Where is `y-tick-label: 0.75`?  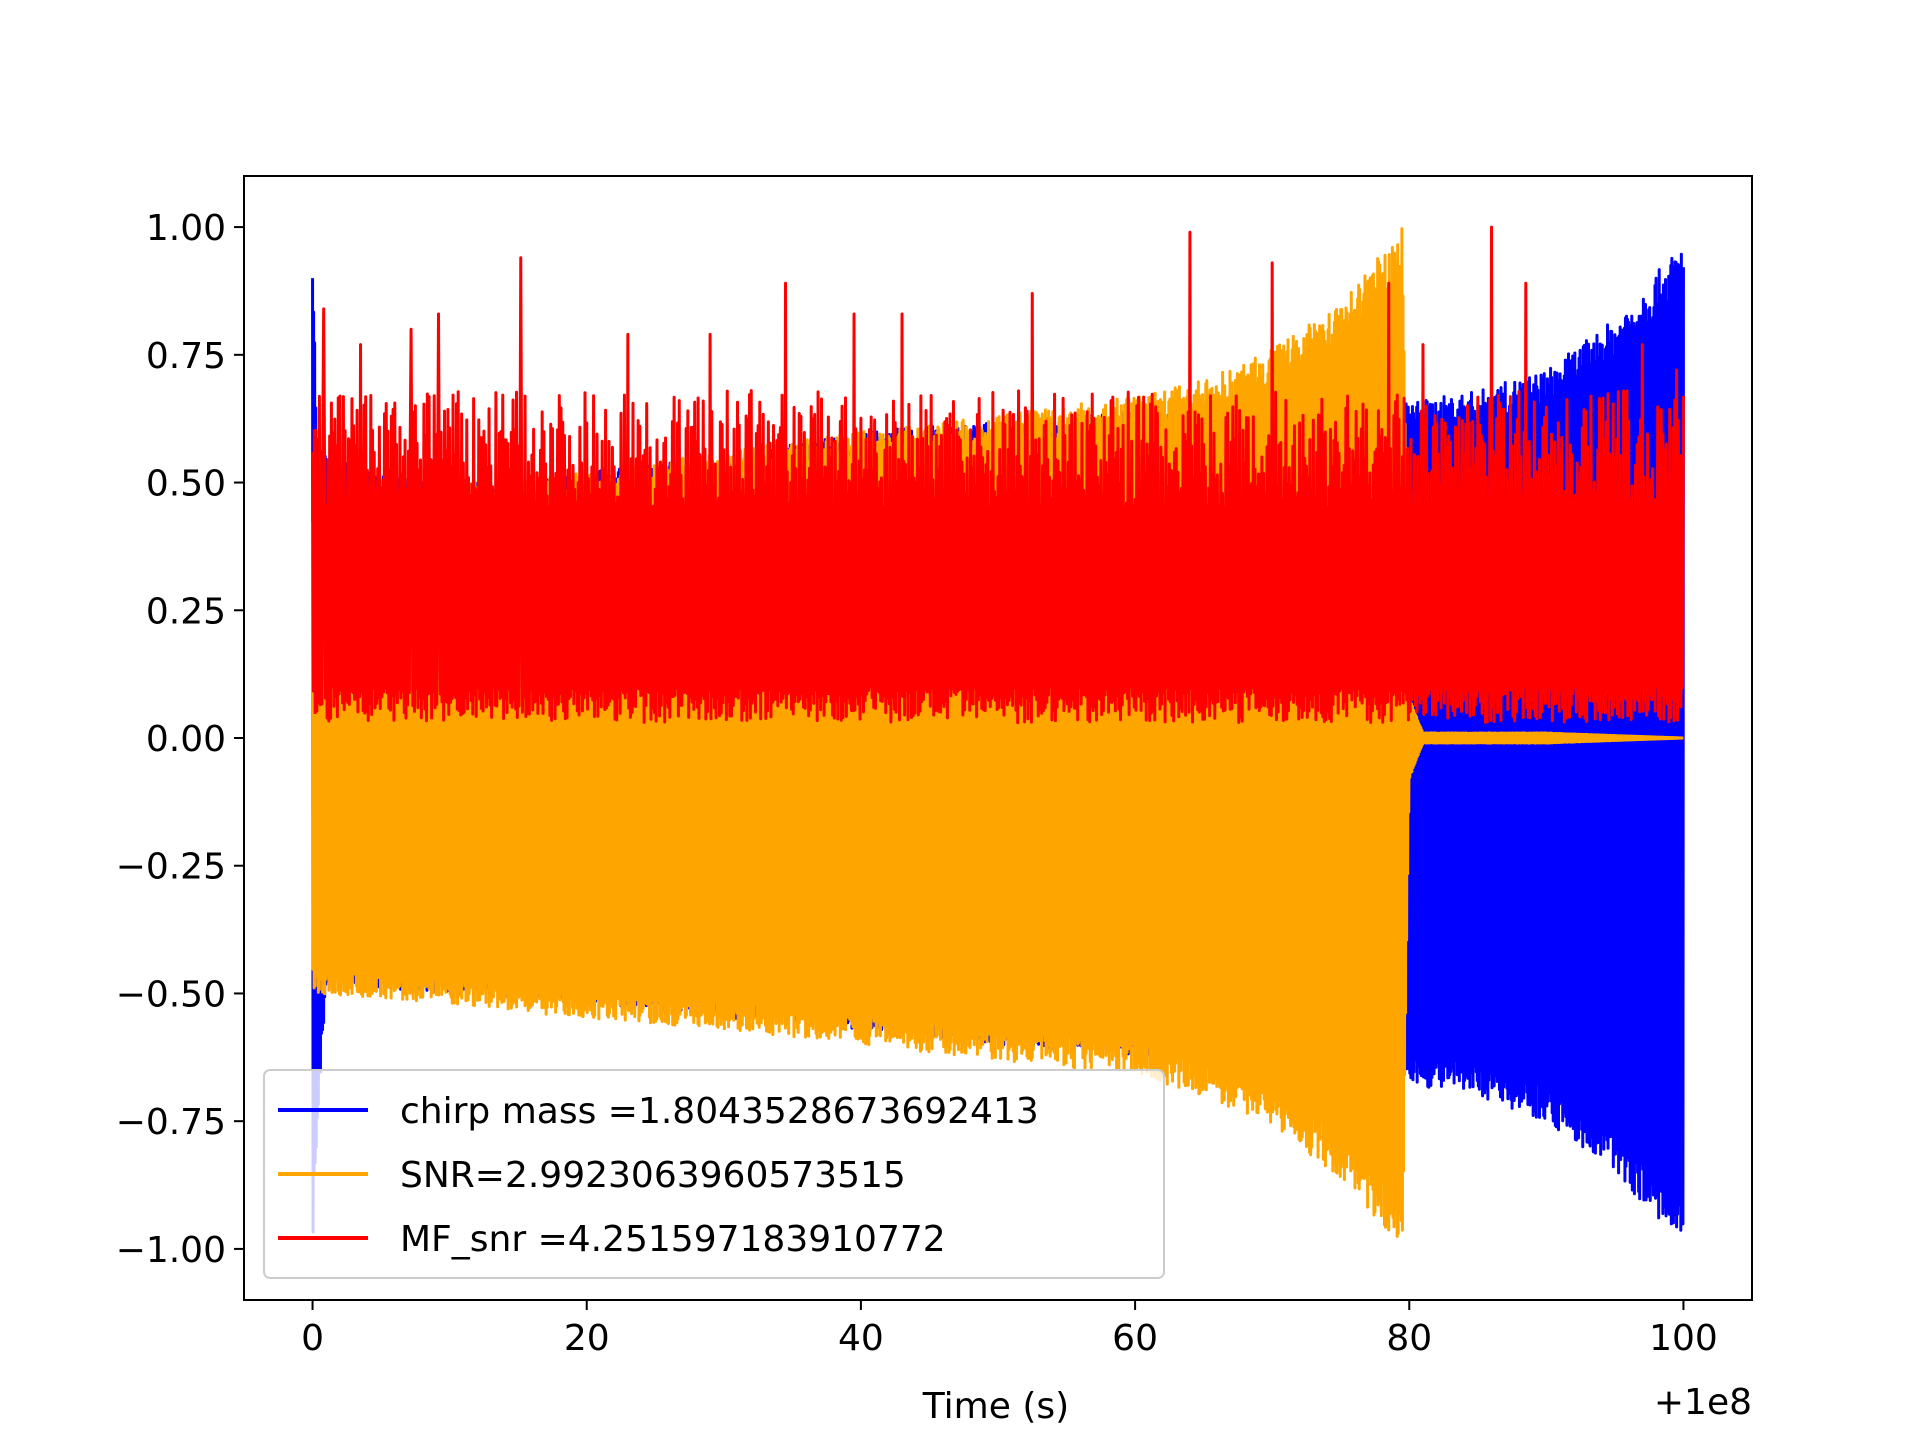 y-tick-label: 0.75 is located at coordinates (186, 356).